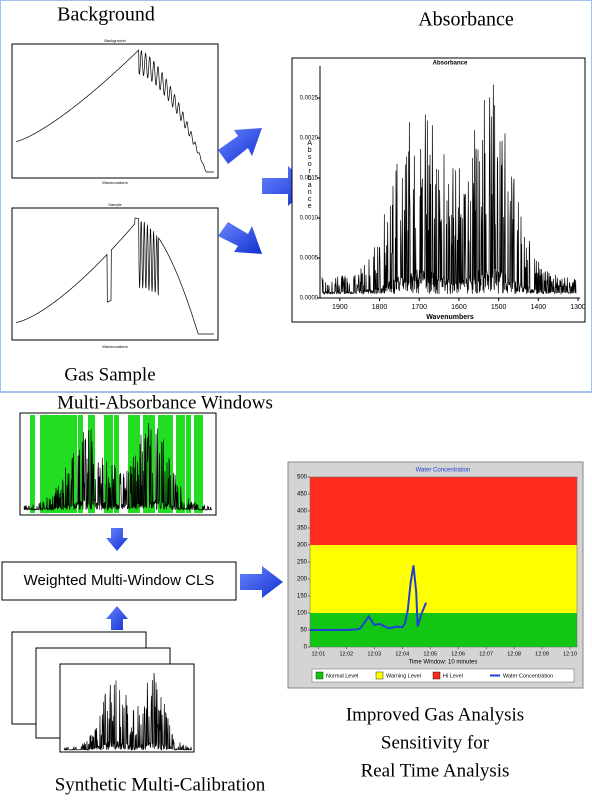  I want to click on multi-window-spectrum, so click(118, 467).